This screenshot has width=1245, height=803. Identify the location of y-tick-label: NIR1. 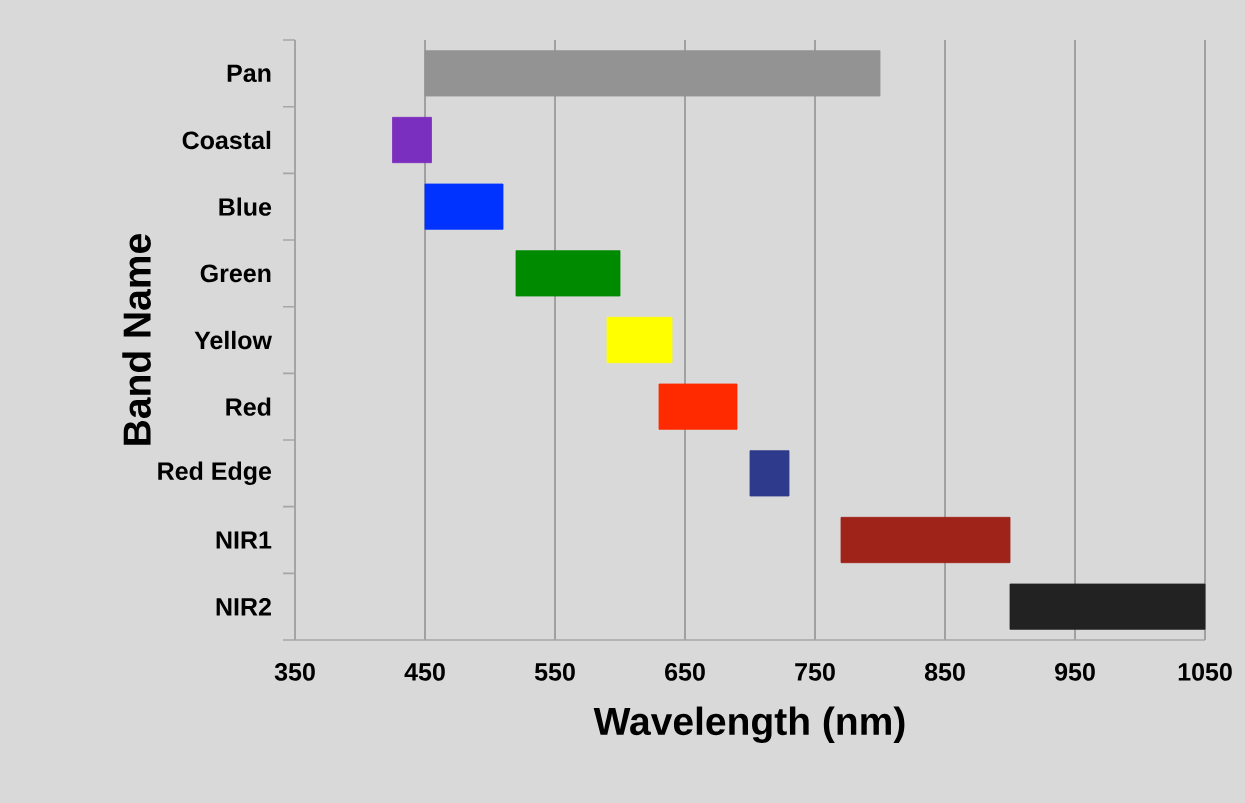
(244, 540).